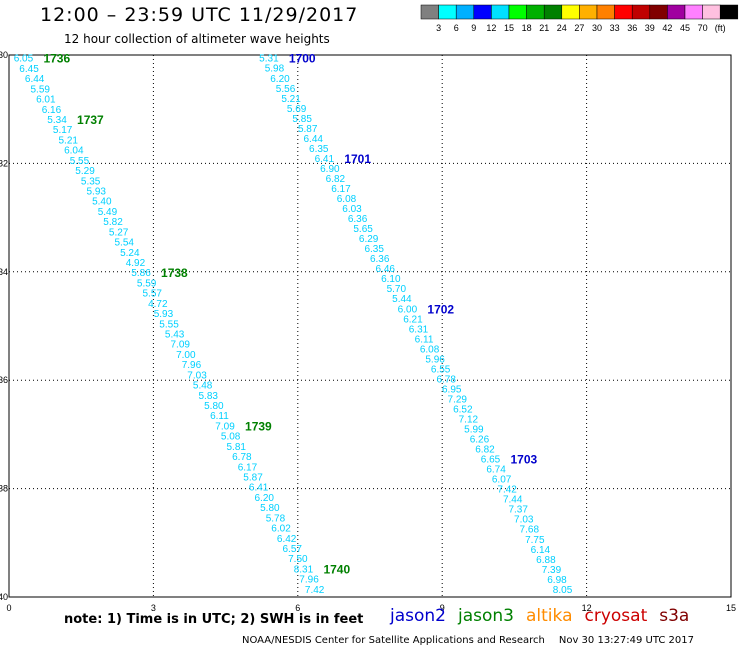 The height and width of the screenshot is (650, 740). I want to click on x-tick-label: 9, so click(442, 608).